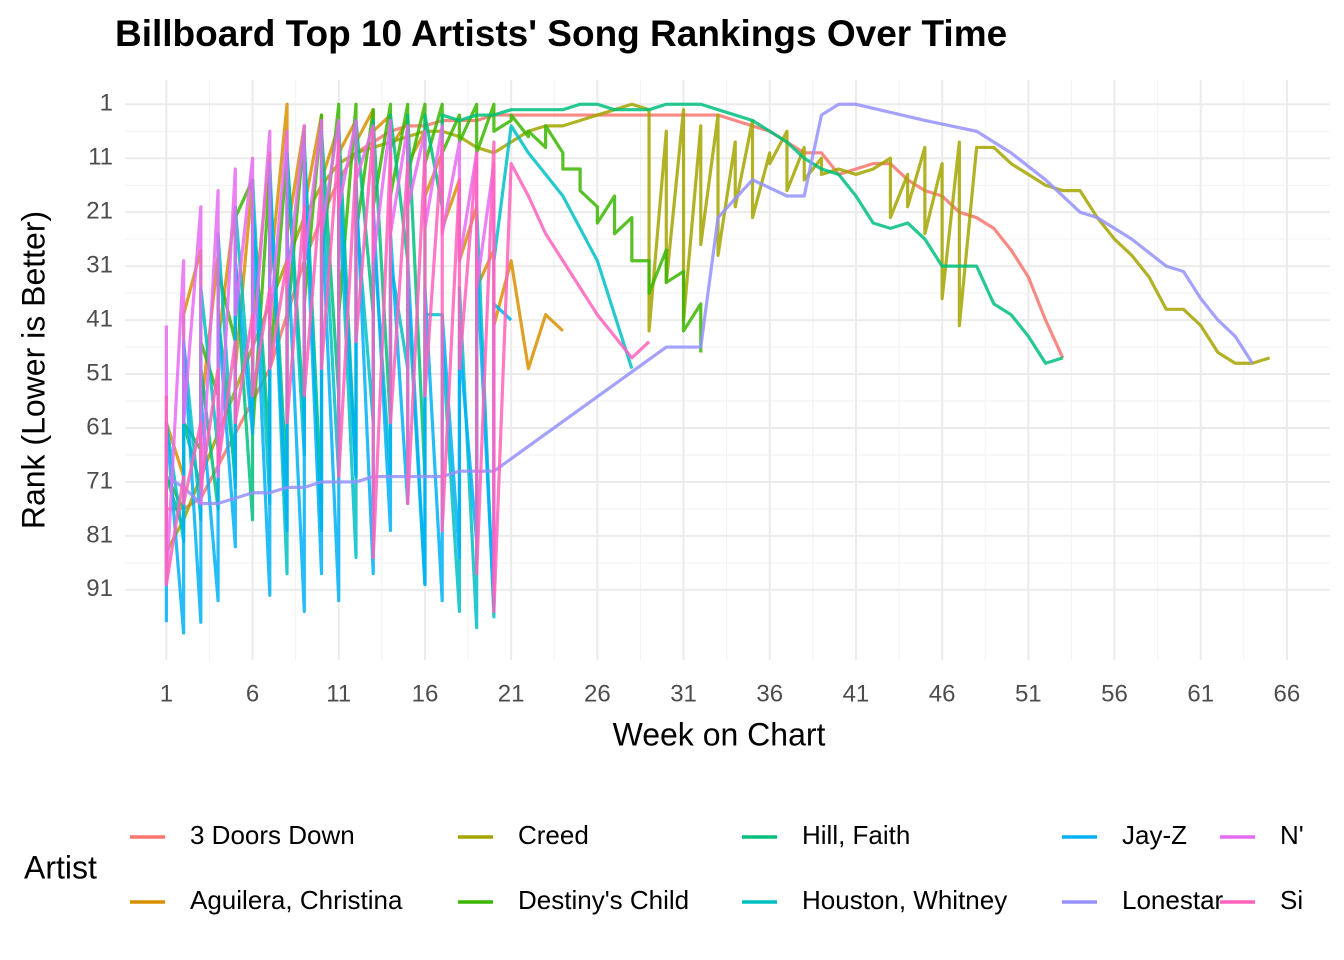 This screenshot has height=960, width=1344. I want to click on y-tick-label: 61, so click(99, 426).